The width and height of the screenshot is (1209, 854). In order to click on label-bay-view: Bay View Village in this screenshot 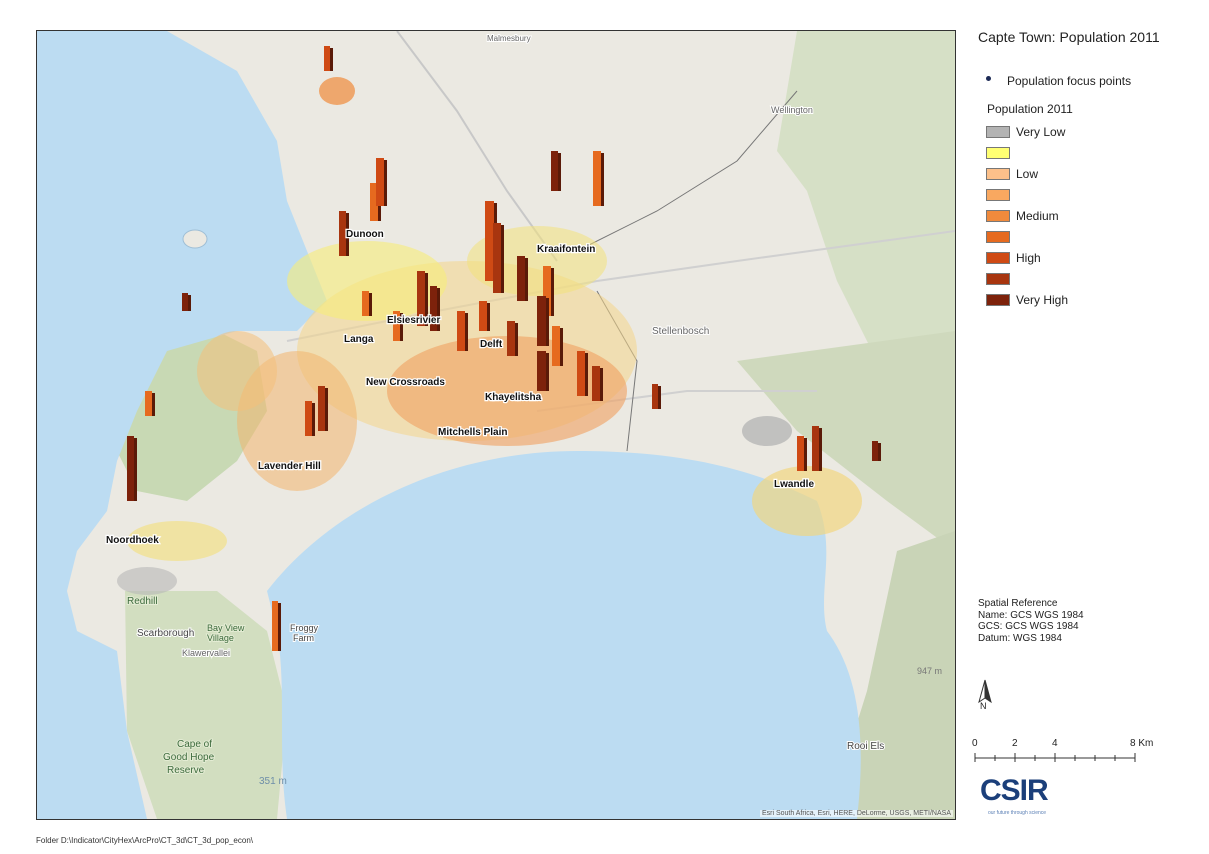, I will do `click(226, 633)`.